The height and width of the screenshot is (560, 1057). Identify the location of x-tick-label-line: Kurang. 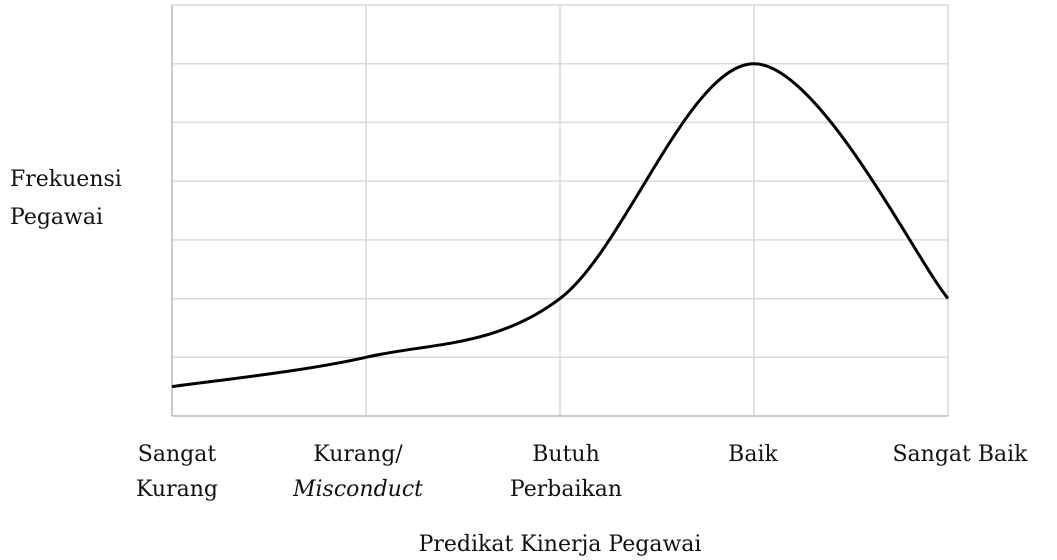
(177, 489).